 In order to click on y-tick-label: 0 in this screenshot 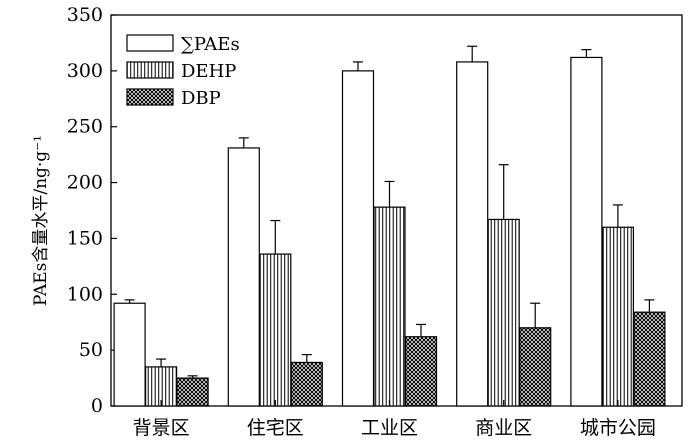, I will do `click(97, 406)`.